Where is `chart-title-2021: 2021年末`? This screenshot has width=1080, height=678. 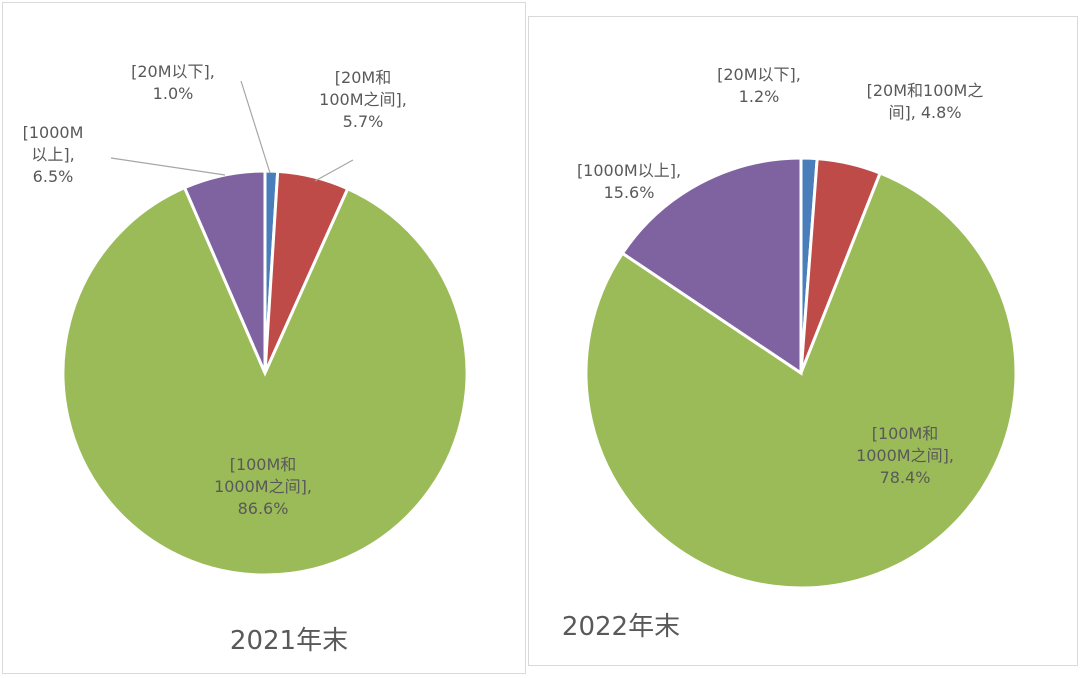 chart-title-2021: 2021年末 is located at coordinates (289, 641).